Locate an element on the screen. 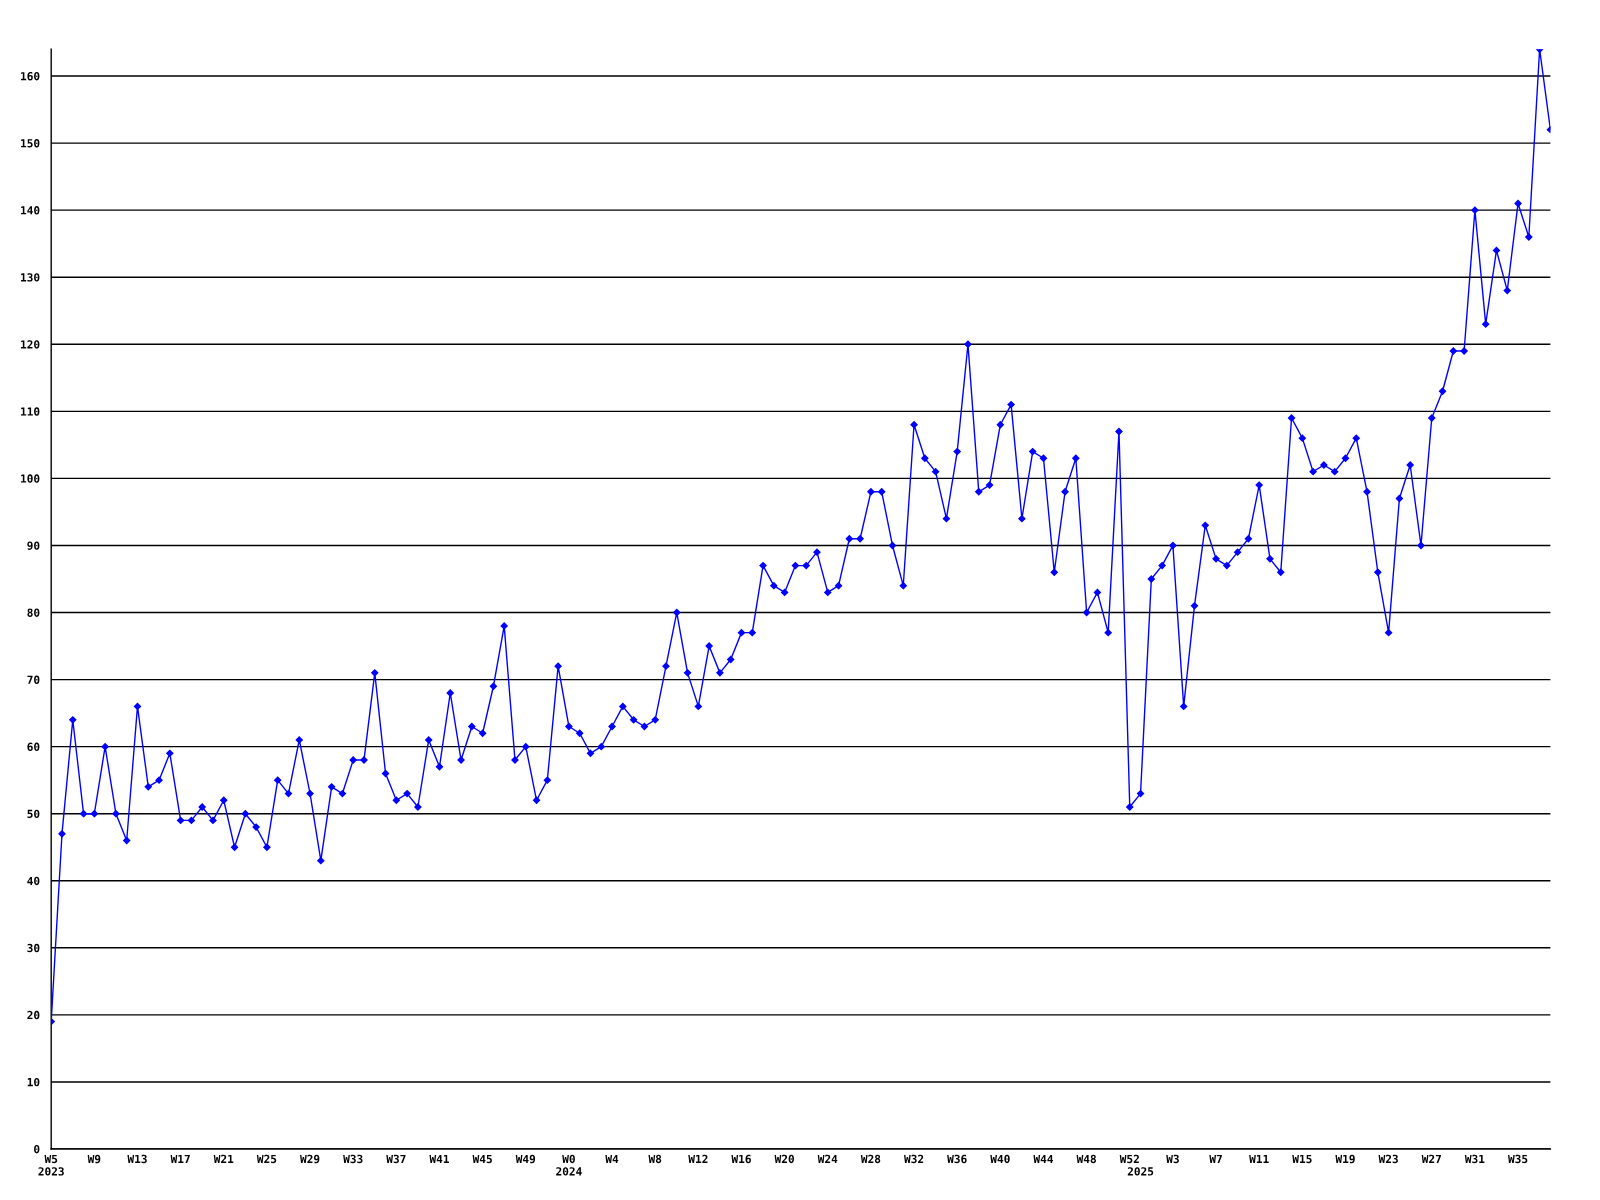 This screenshot has height=1200, width=1600. x-tick-label: W19 is located at coordinates (1345, 1159).